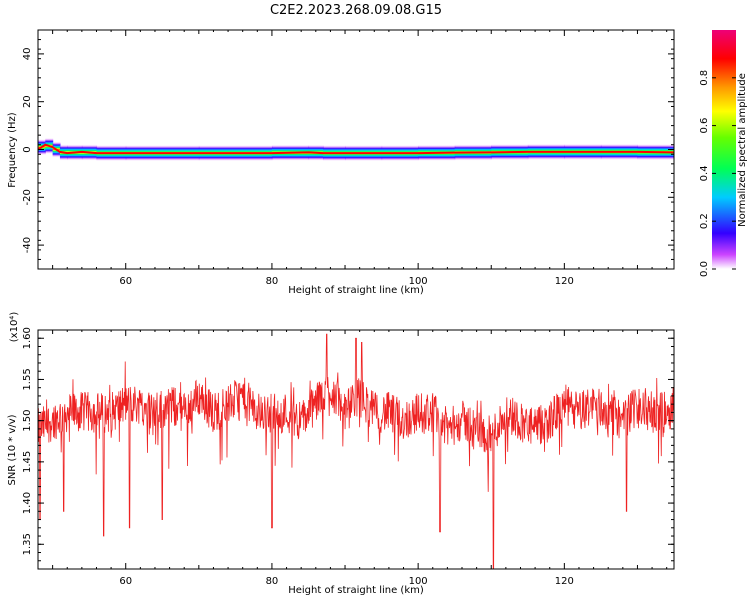  Describe the element at coordinates (27, 149) in the screenshot. I see `spectrogram-y-tick-label: 0` at that location.